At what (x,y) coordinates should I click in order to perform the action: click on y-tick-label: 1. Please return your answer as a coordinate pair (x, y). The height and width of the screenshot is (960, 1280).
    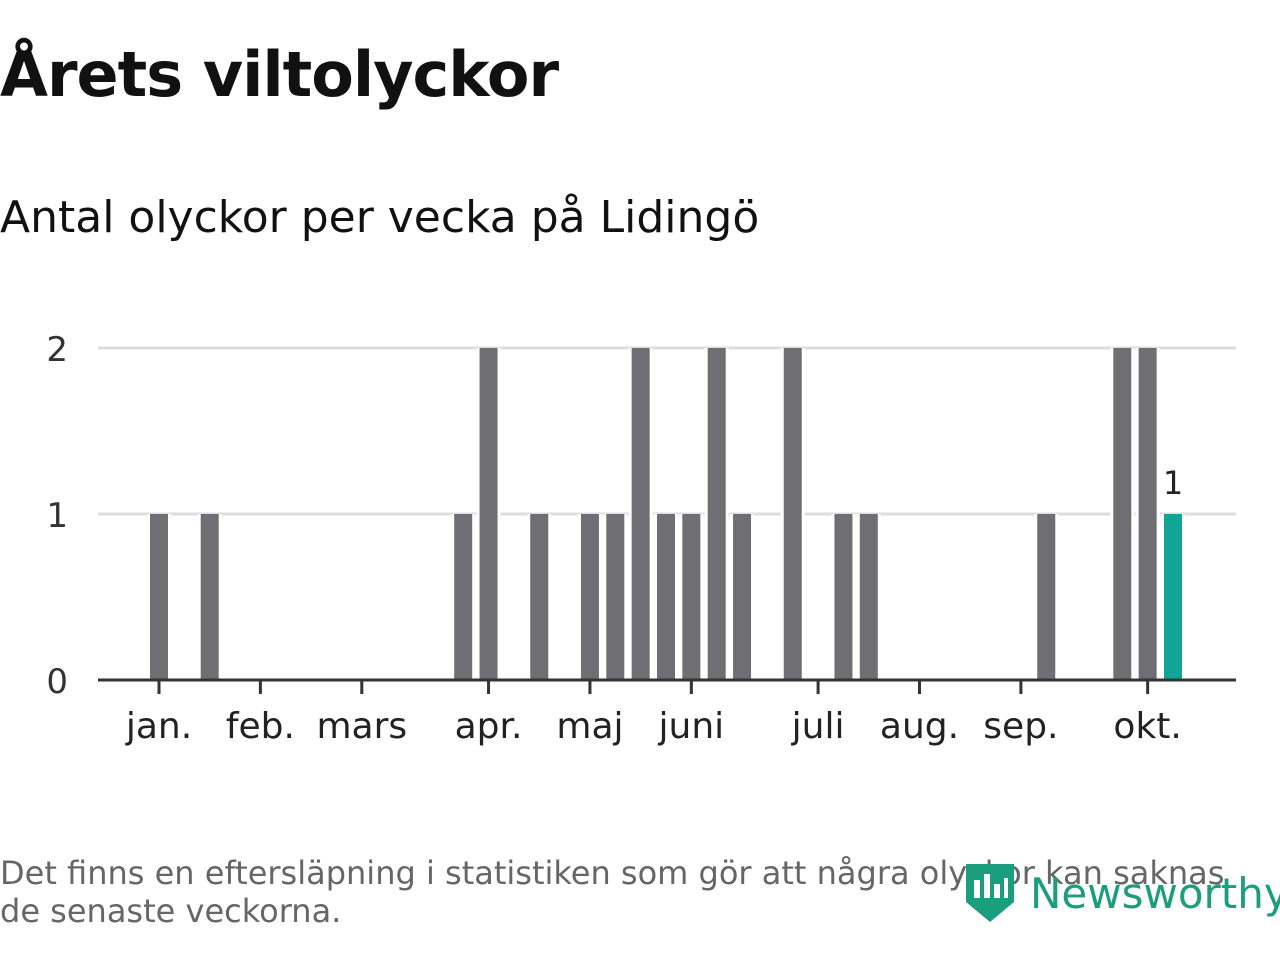
    Looking at the image, I should click on (57, 516).